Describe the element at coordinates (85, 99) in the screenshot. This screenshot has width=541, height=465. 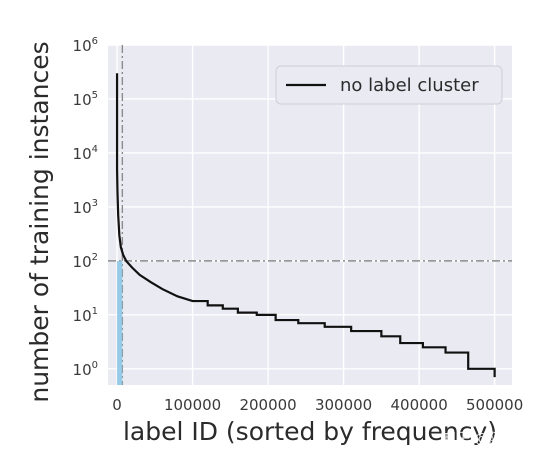
I see `y-tick-label: 10⁵` at that location.